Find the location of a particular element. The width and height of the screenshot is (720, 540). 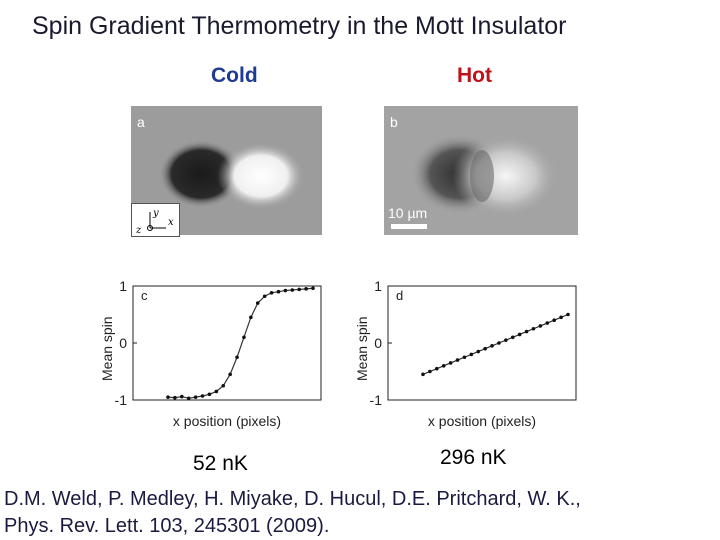

scale-bar-label: 10 µm is located at coordinates (408, 213).